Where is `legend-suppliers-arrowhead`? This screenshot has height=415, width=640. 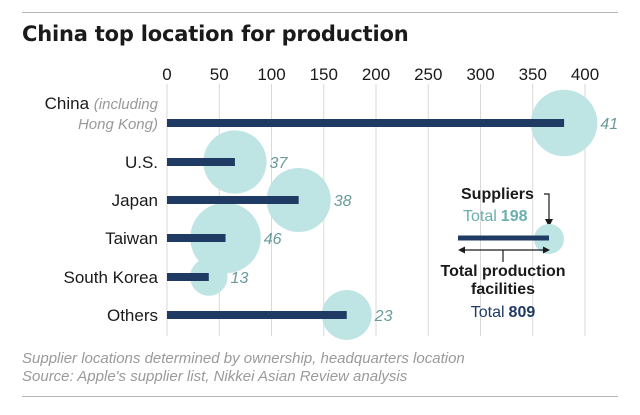
legend-suppliers-arrowhead is located at coordinates (549, 223).